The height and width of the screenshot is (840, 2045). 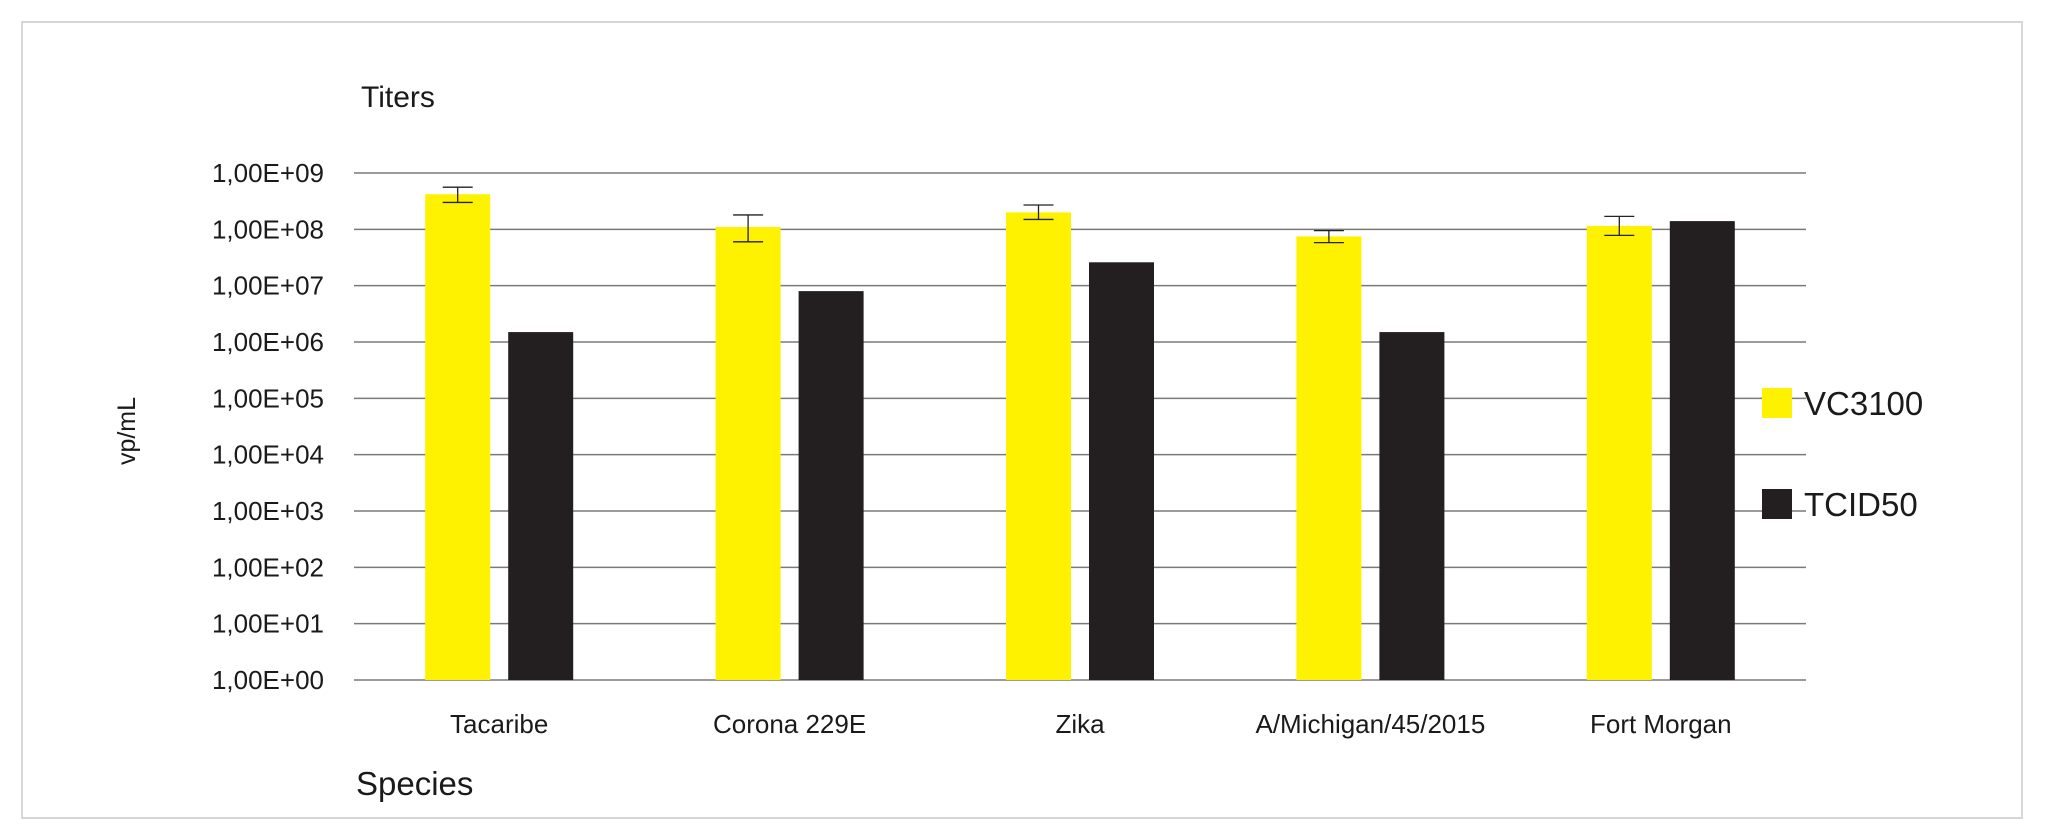 What do you see at coordinates (414, 783) in the screenshot?
I see `x-axis-label: Species` at bounding box center [414, 783].